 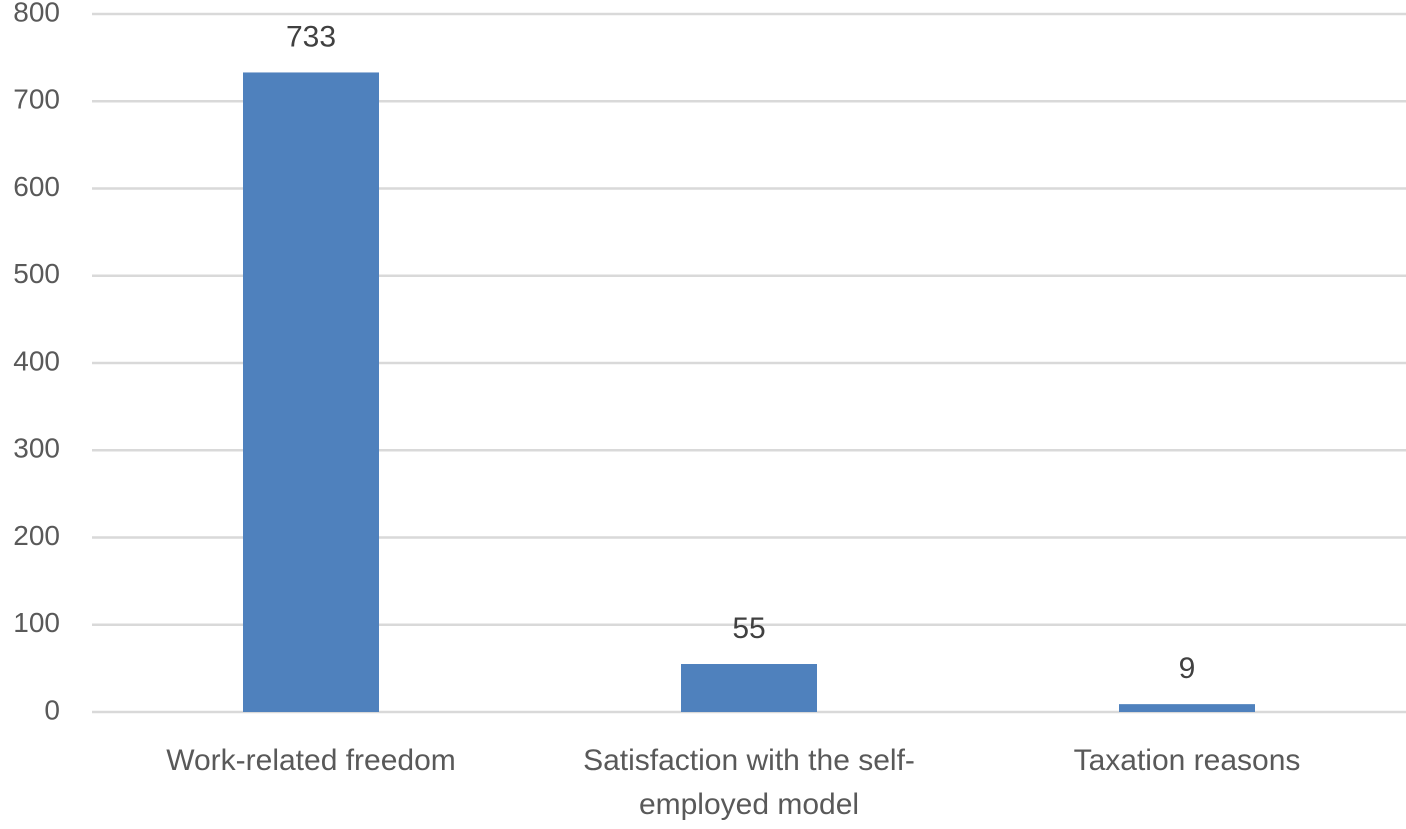 I want to click on y-tick-label: 300, so click(x=36, y=448).